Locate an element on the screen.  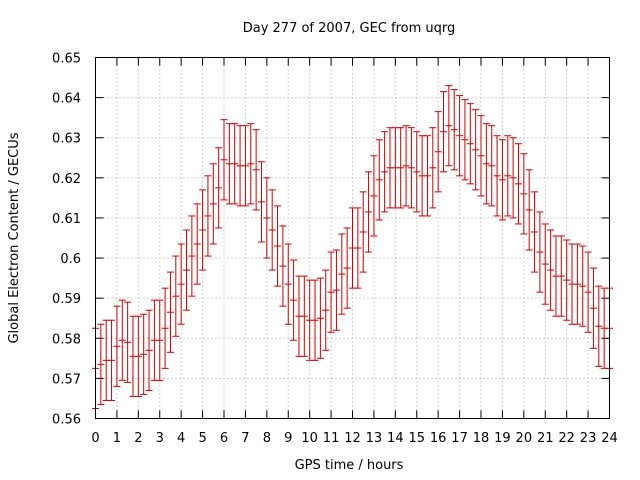
x-tick-label: 9 is located at coordinates (288, 438).